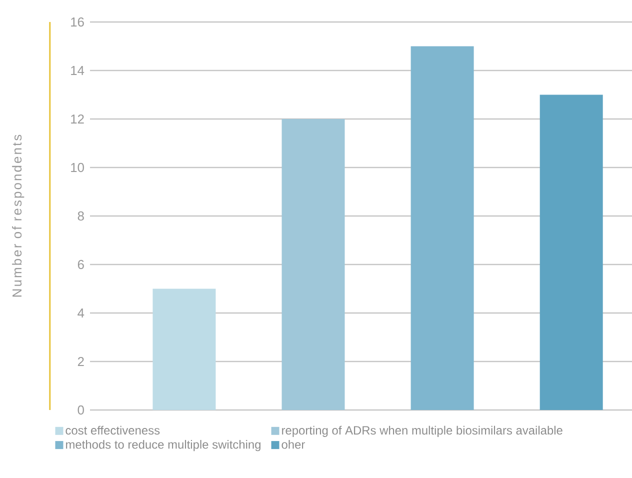 The width and height of the screenshot is (632, 478). I want to click on y-tick-label: 4, so click(81, 313).